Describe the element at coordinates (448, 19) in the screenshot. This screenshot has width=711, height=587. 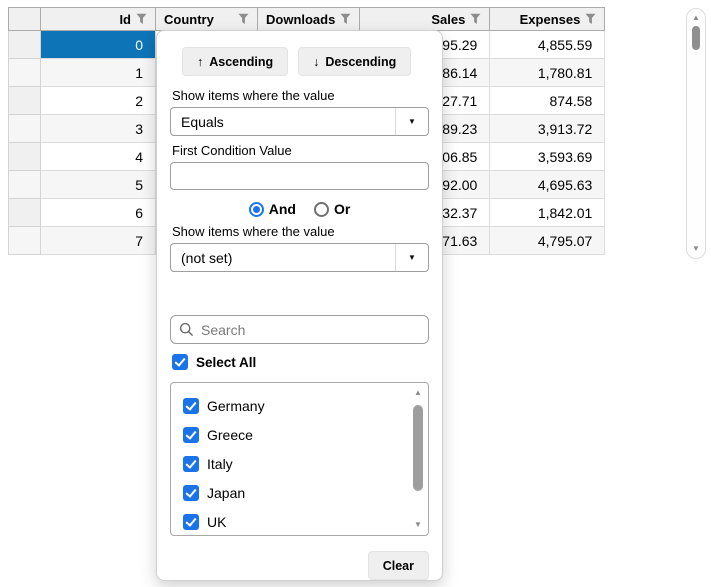
I see `column-header-sales-label: Sales` at that location.